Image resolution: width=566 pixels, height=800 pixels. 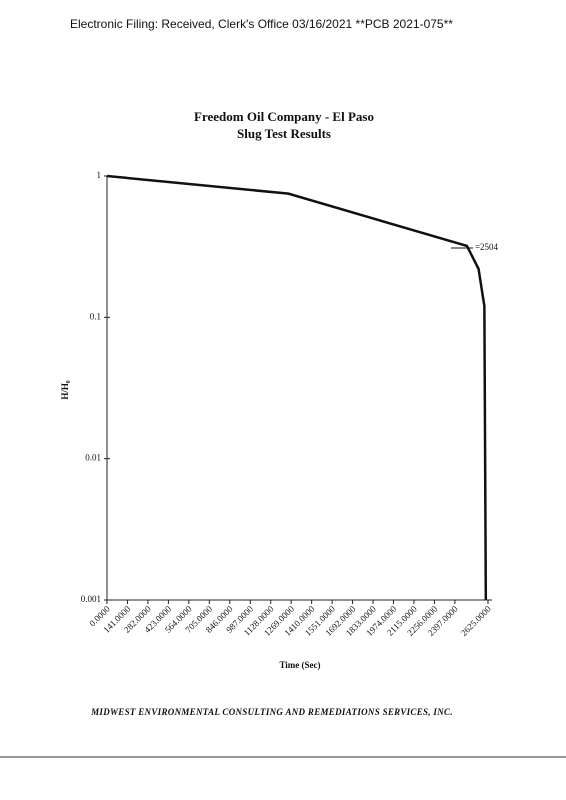 What do you see at coordinates (99, 175) in the screenshot?
I see `y-tick-label: 1` at bounding box center [99, 175].